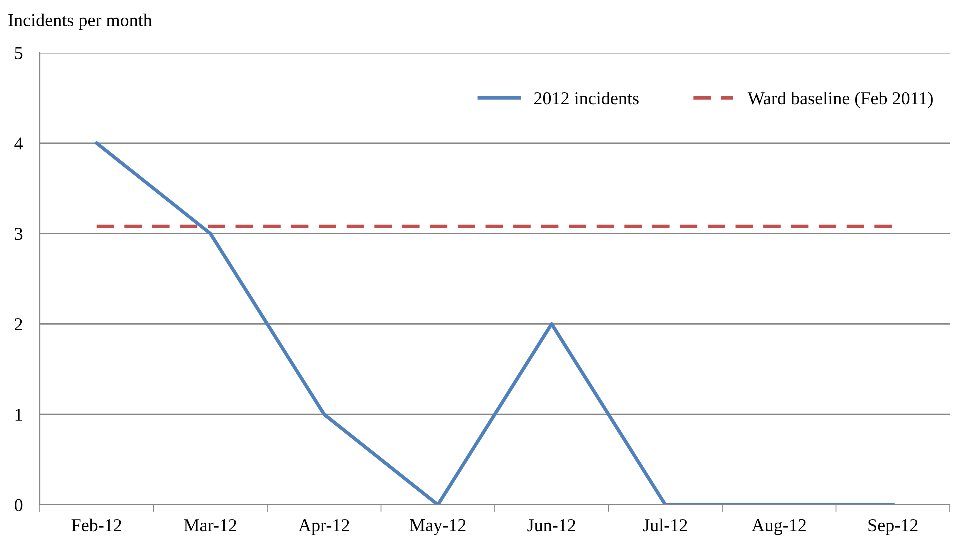 Image resolution: width=968 pixels, height=552 pixels. What do you see at coordinates (586, 98) in the screenshot?
I see `legend-label: 2012 incidents` at bounding box center [586, 98].